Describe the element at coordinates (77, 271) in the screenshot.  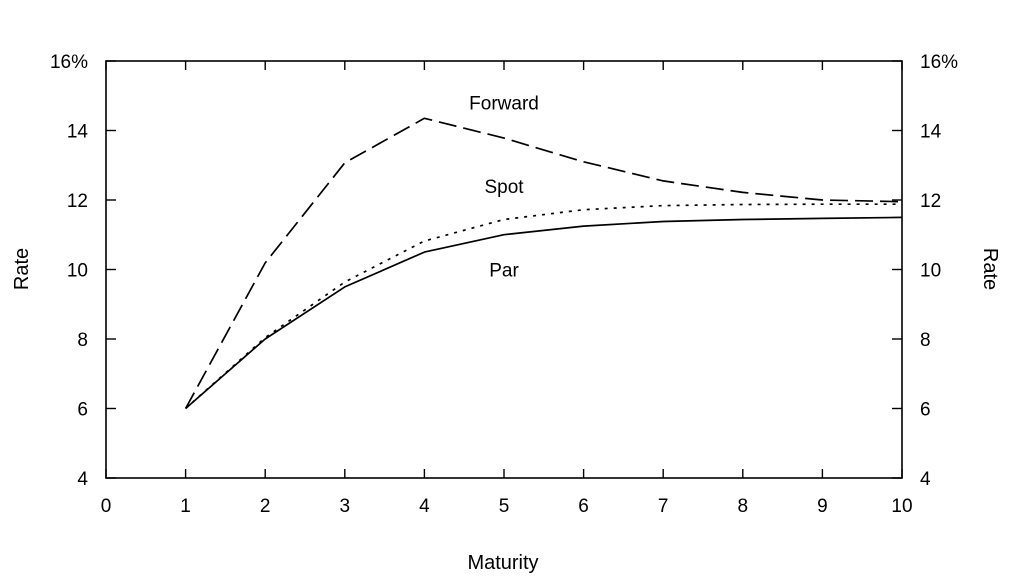
I see `y-left-tick-label: 10` at that location.